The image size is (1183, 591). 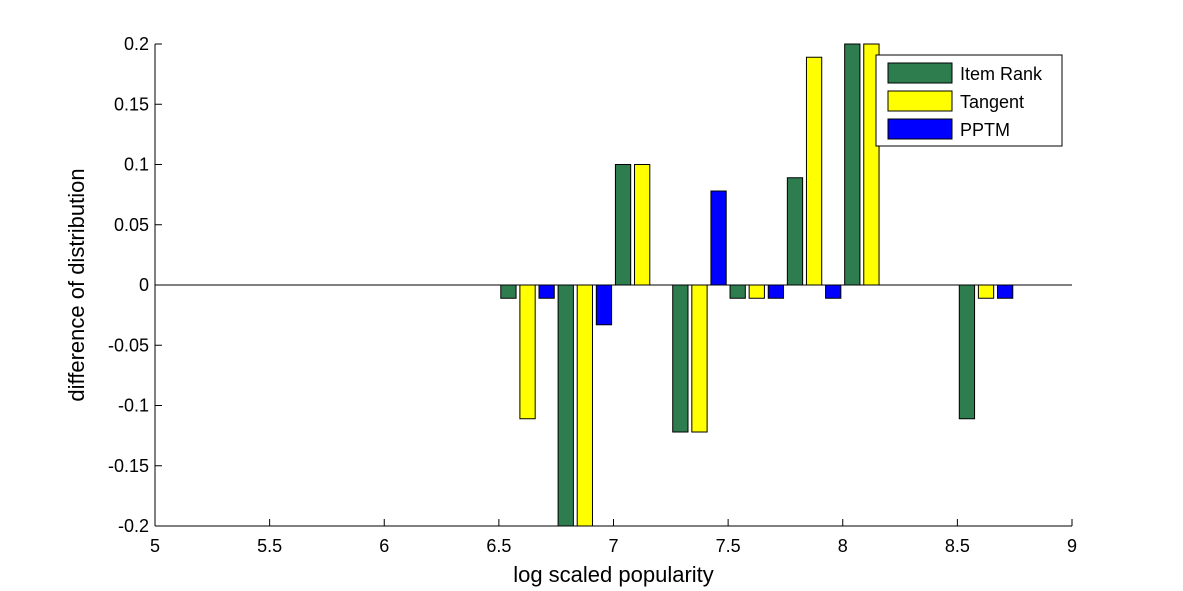 What do you see at coordinates (128, 466) in the screenshot?
I see `y-tick-label: -0.15` at bounding box center [128, 466].